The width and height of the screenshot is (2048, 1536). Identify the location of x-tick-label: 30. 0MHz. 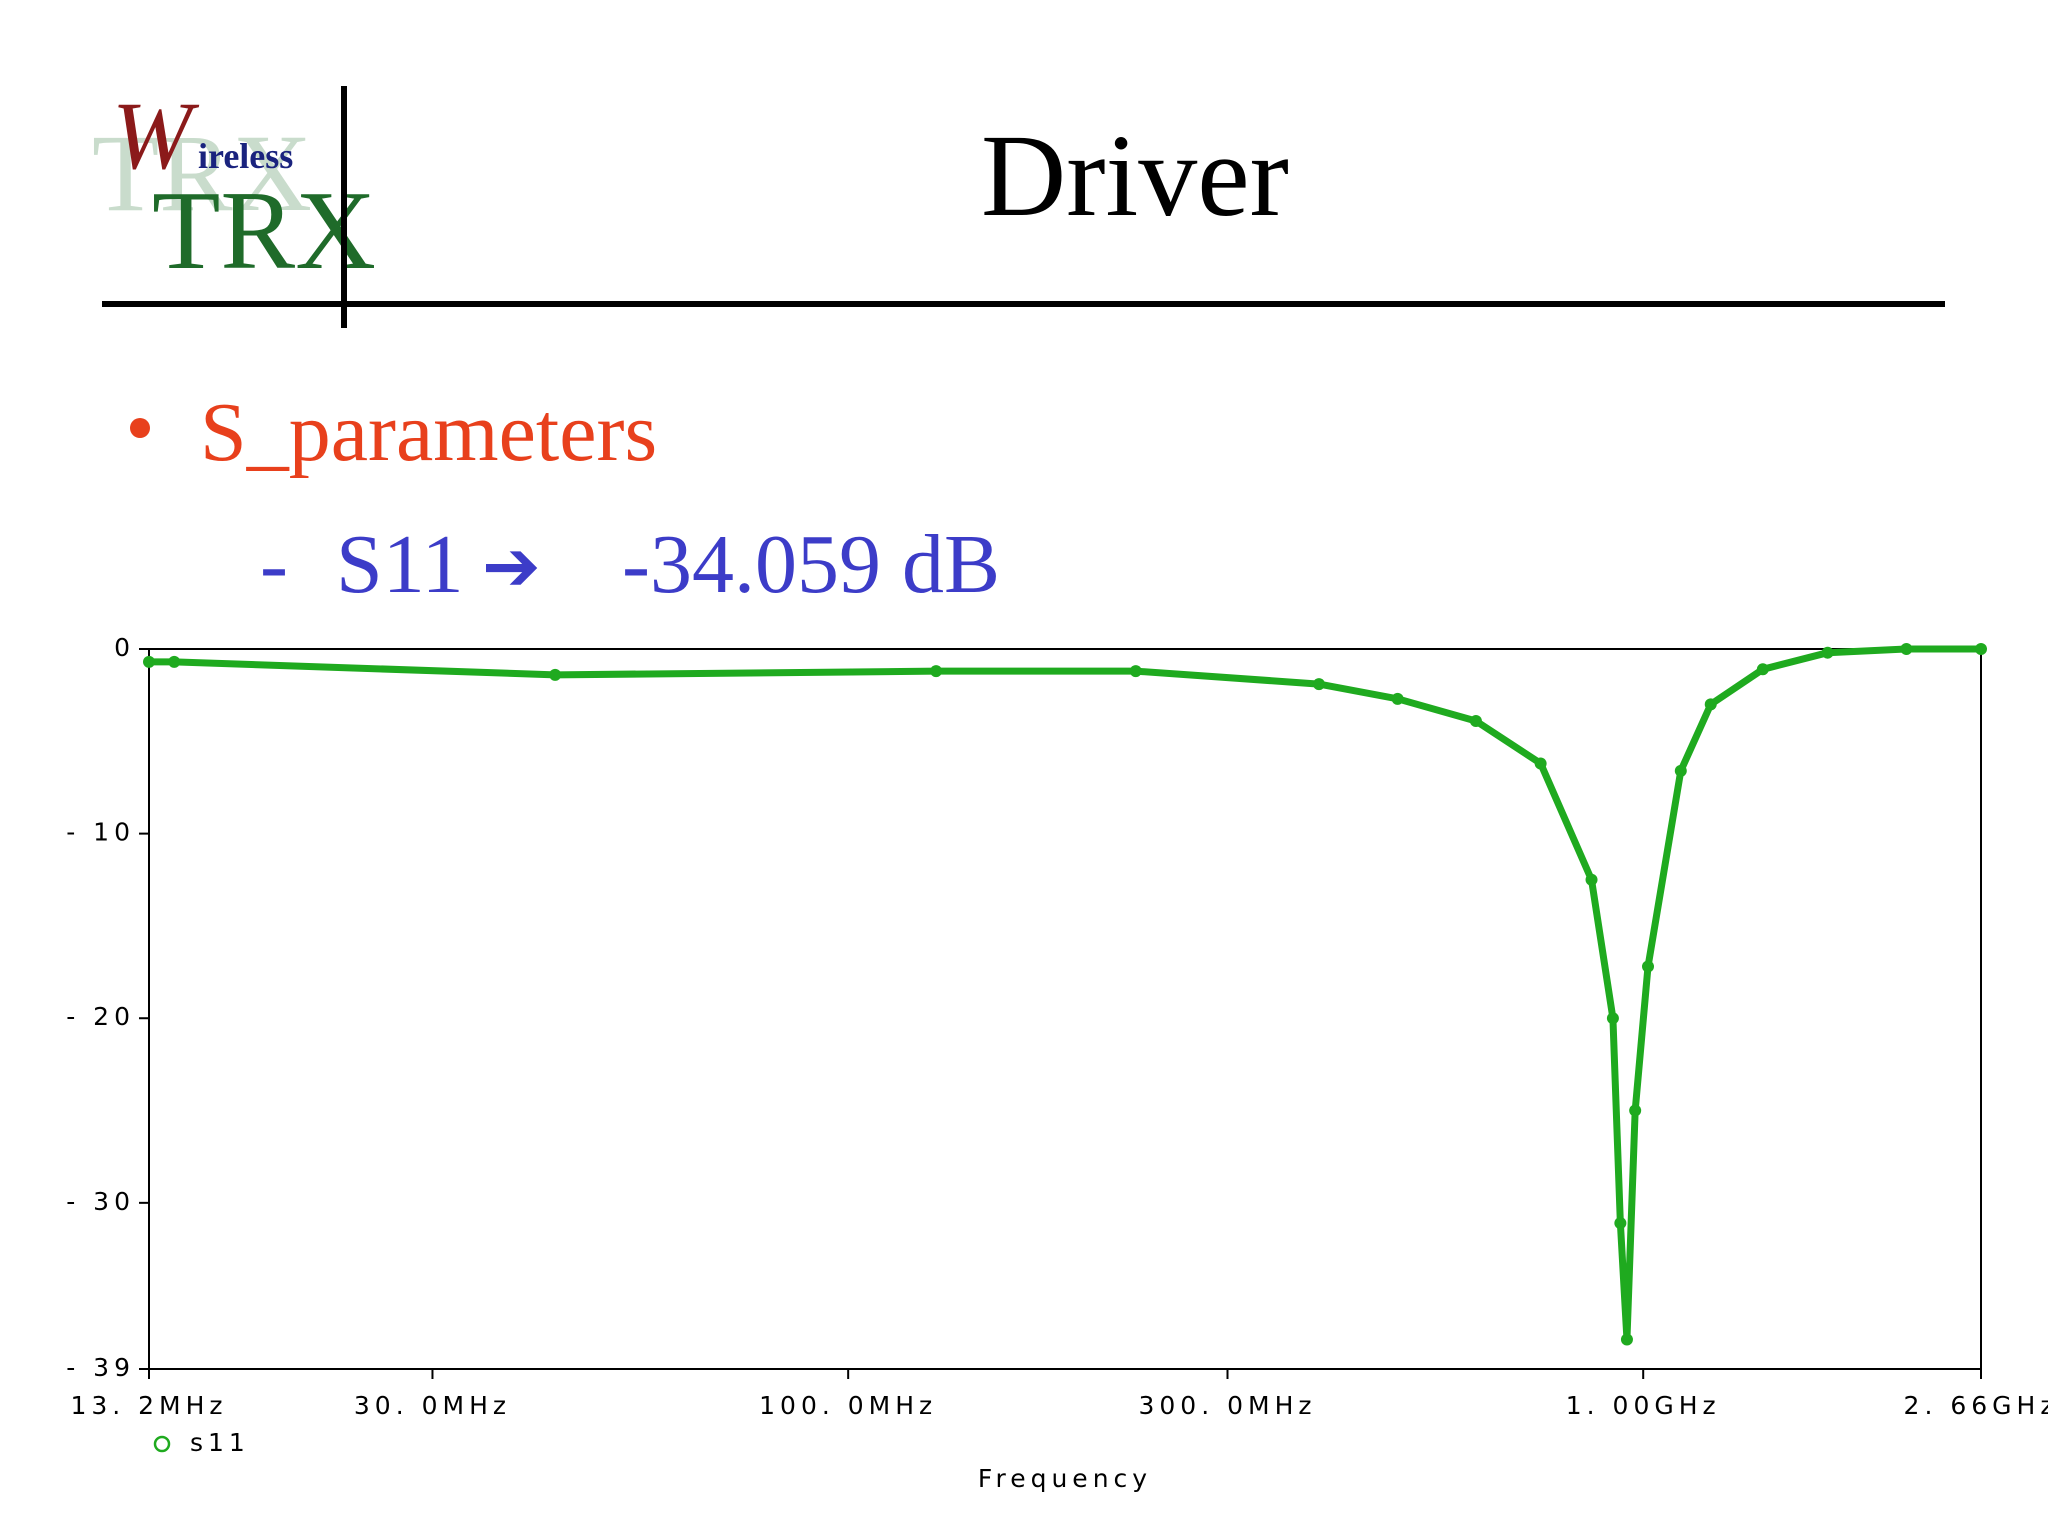
(432, 1405).